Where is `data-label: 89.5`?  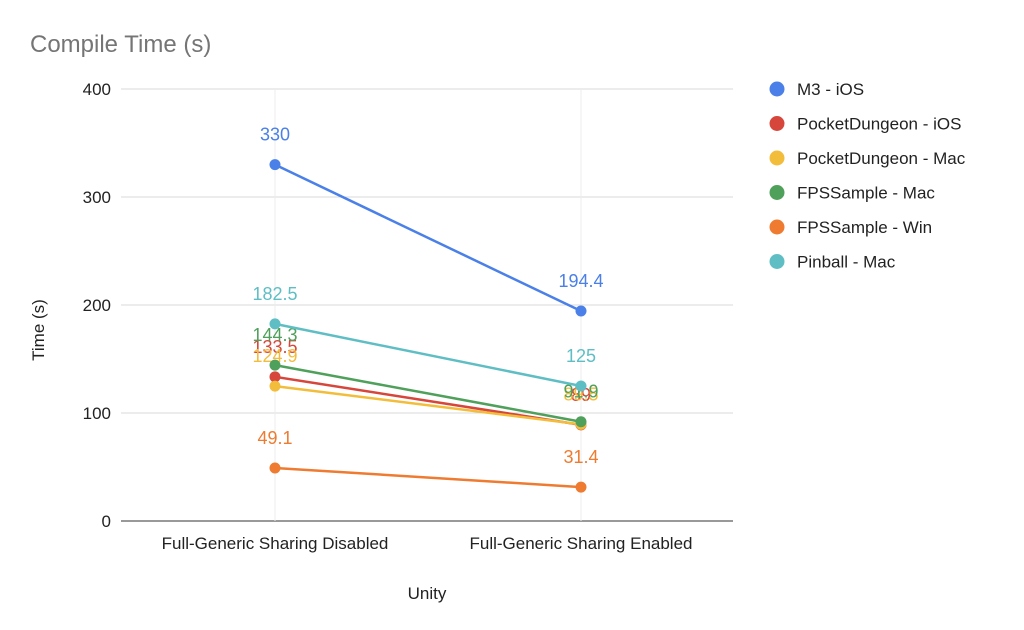
data-label: 89.5 is located at coordinates (580, 394).